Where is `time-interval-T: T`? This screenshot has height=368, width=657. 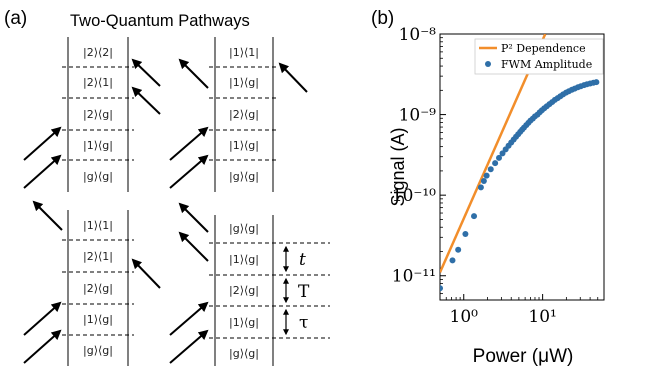
time-interval-T: T is located at coordinates (296, 290).